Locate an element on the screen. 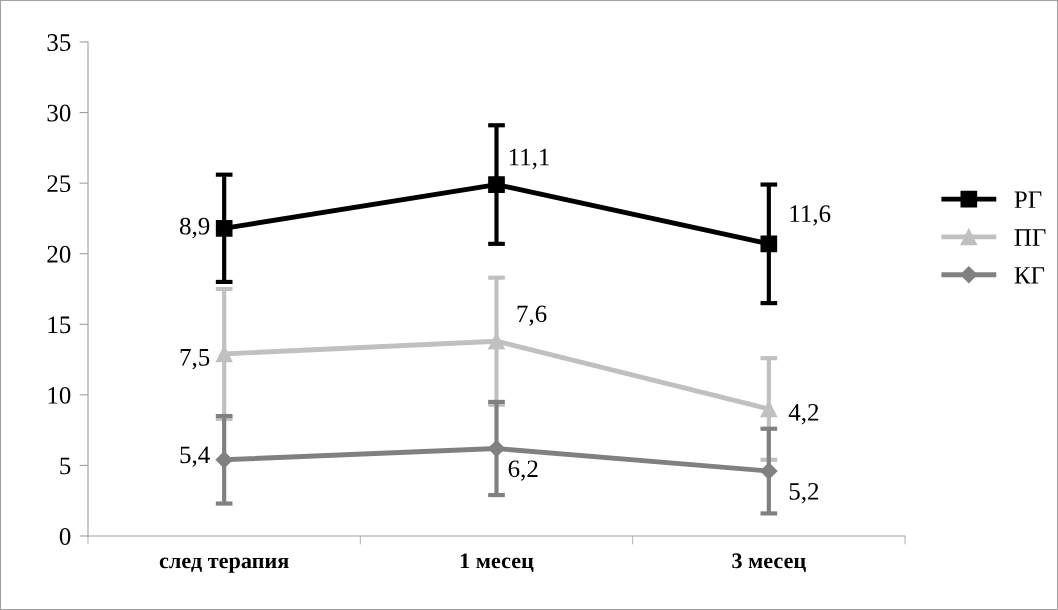 This screenshot has height=610, width=1058. annotation: 11,6 is located at coordinates (810, 215).